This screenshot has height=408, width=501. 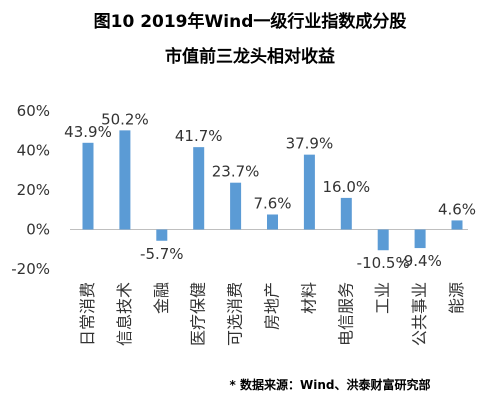 I want to click on data-label: 7.6%, so click(x=272, y=203).